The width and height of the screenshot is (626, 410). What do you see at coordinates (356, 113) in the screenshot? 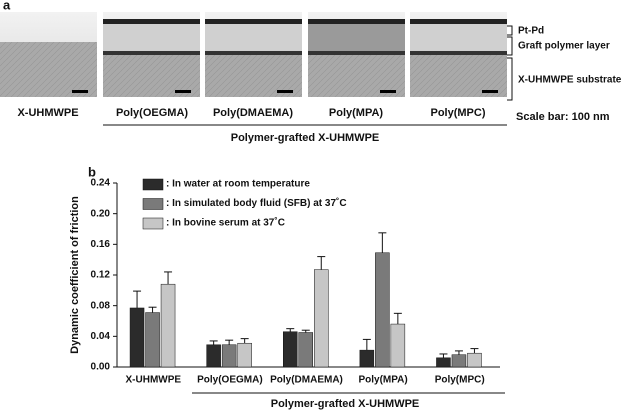
I see `image-label: Poly(MPA)` at bounding box center [356, 113].